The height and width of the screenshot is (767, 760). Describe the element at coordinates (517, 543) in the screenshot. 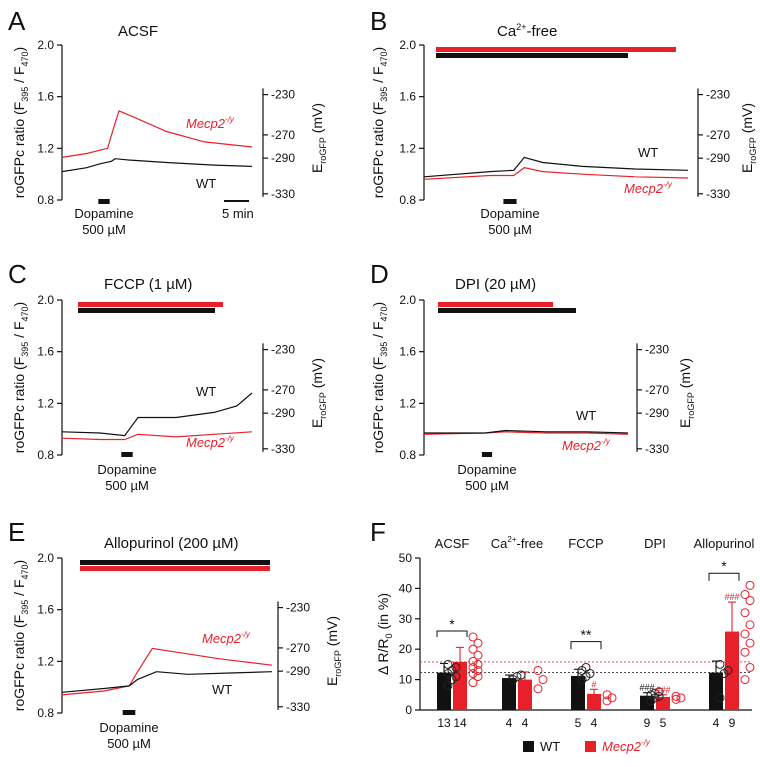

I see `category-label: Ca2+-free` at that location.